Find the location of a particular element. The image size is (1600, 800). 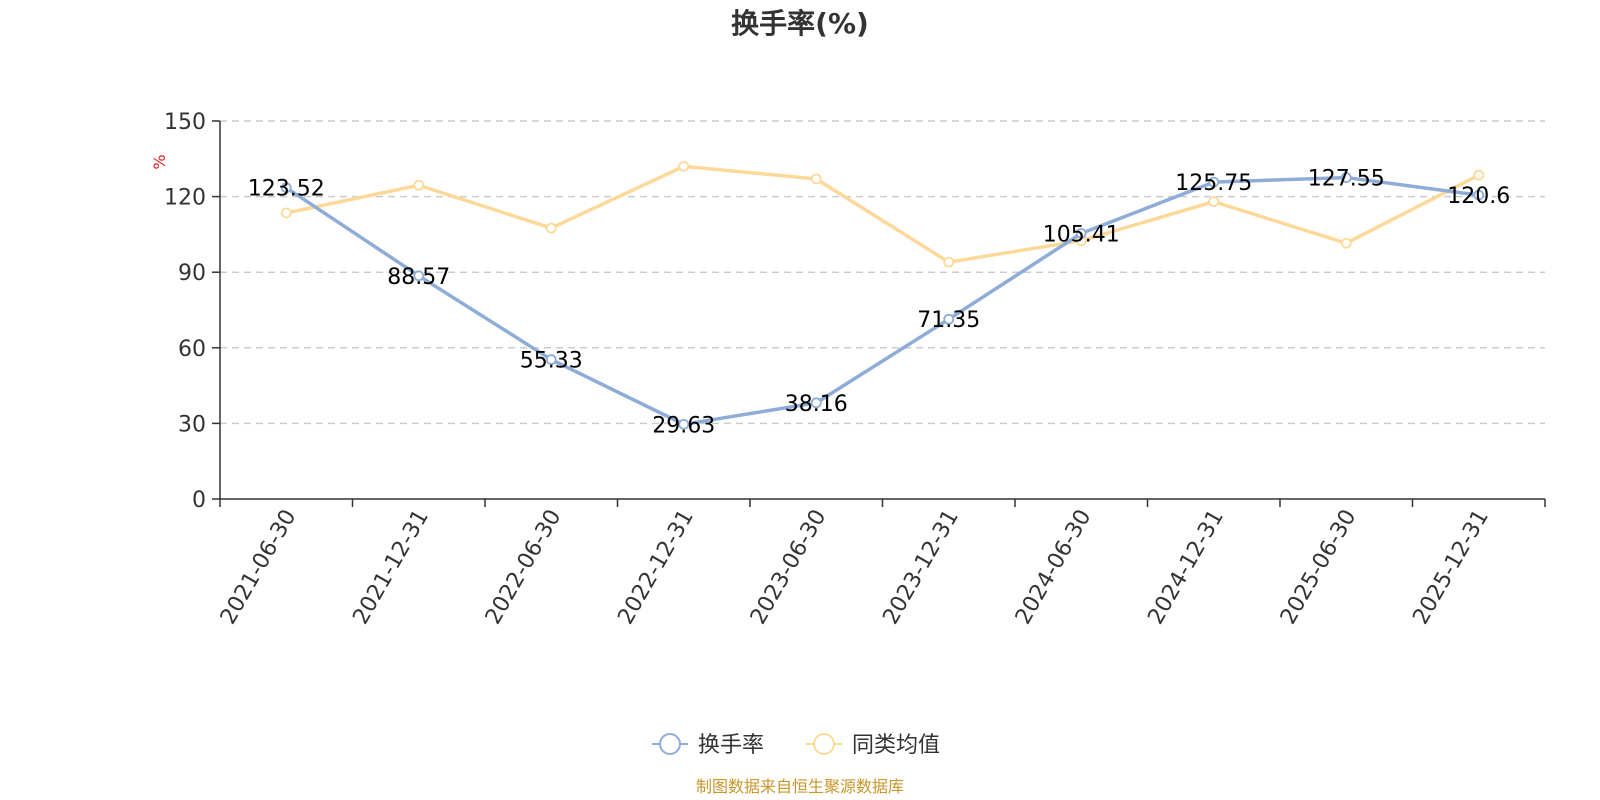

chart-title: 换手率(%) is located at coordinates (800, 23).